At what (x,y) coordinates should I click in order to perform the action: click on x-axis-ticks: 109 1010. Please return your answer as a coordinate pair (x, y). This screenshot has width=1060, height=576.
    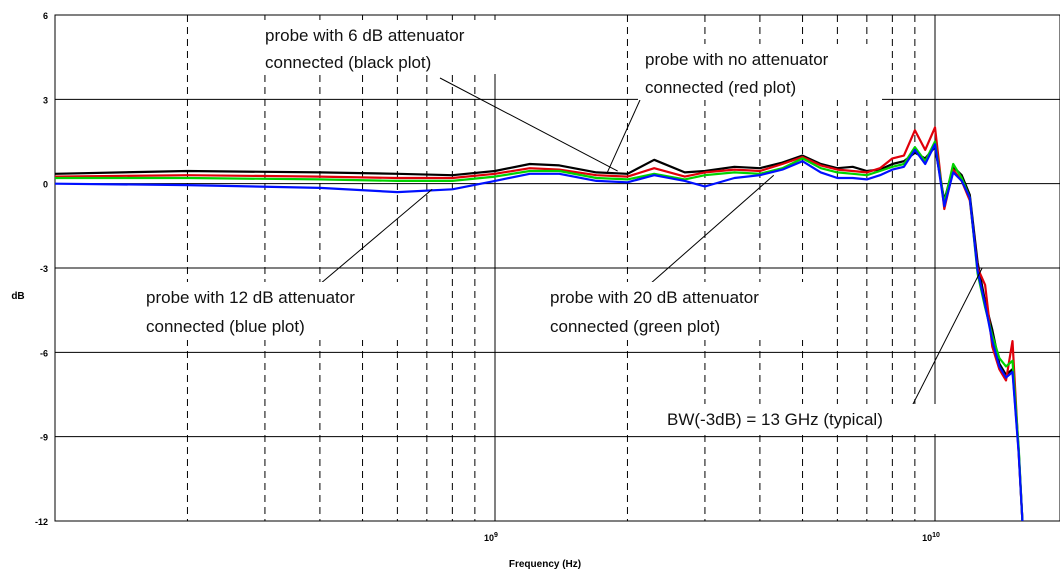
    Looking at the image, I should click on (712, 537).